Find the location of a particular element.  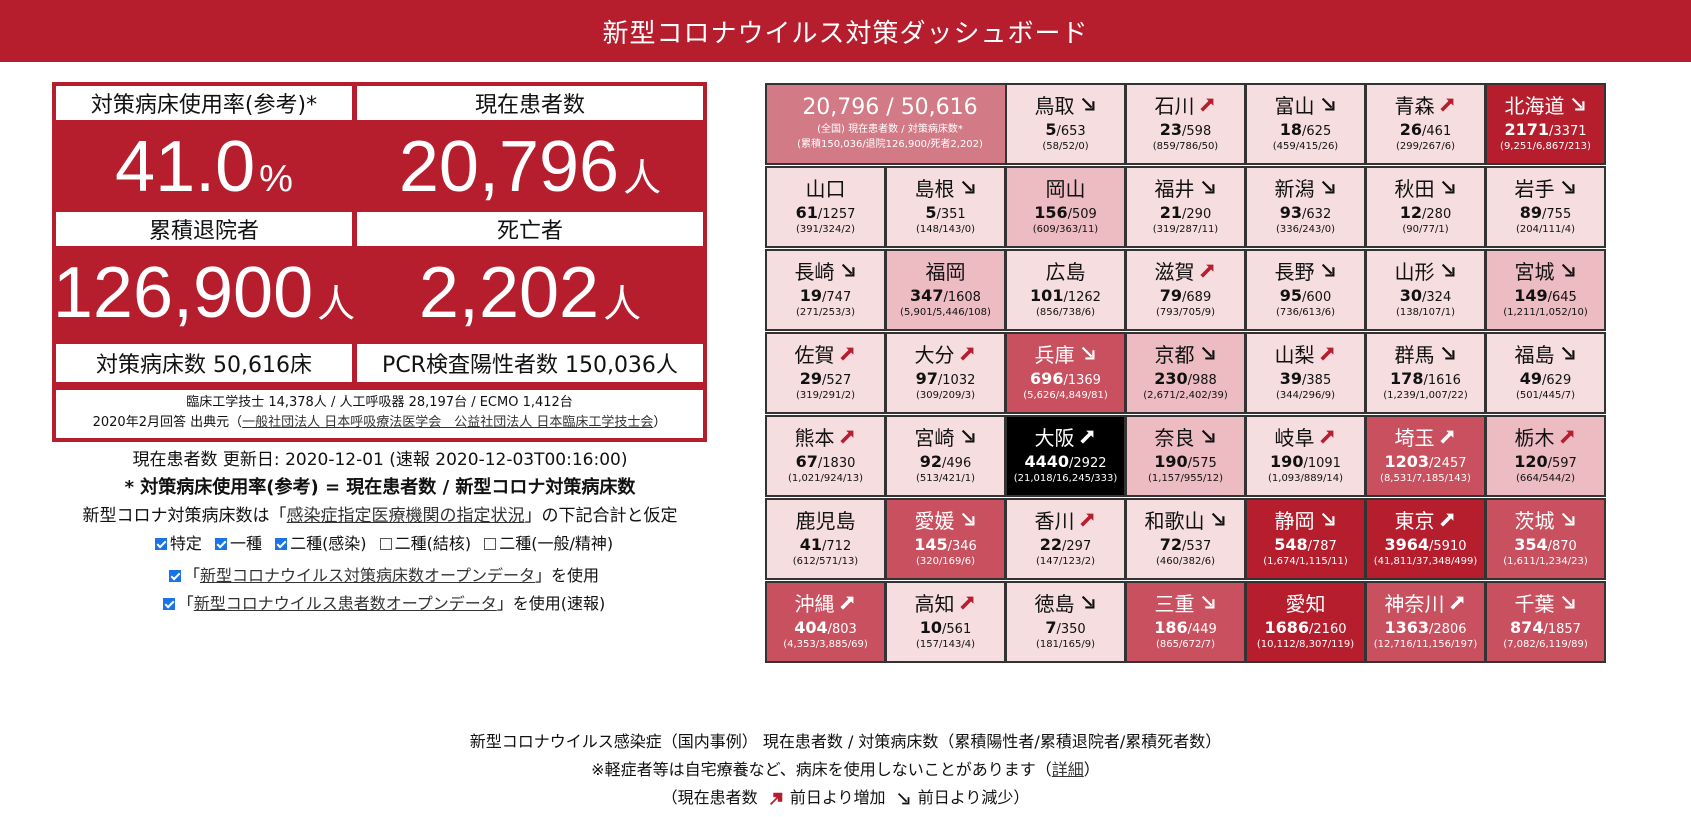

prefecture-counts: 7/350 is located at coordinates (1065, 627).